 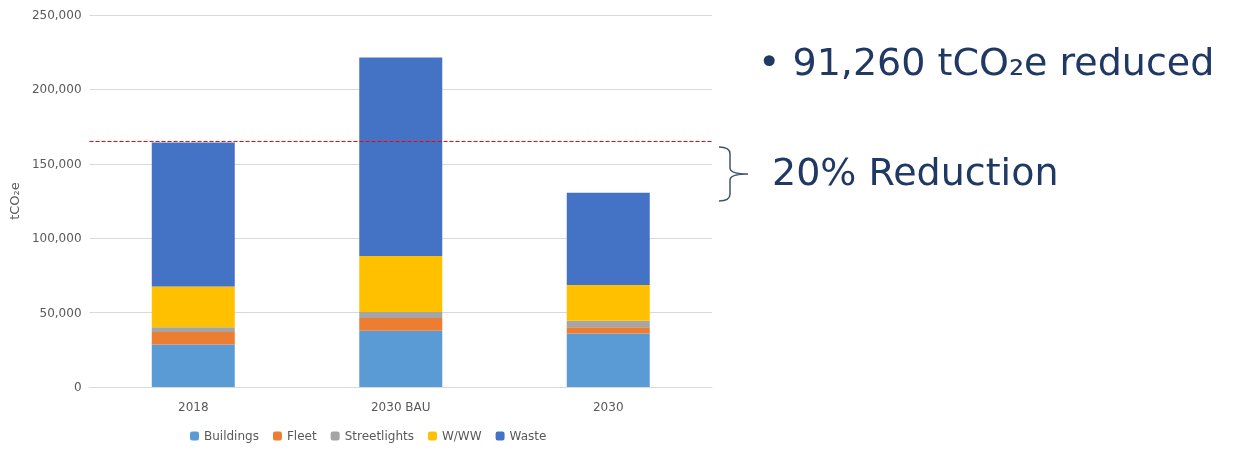 What do you see at coordinates (56, 89) in the screenshot?
I see `y-tick-label: 200,000` at bounding box center [56, 89].